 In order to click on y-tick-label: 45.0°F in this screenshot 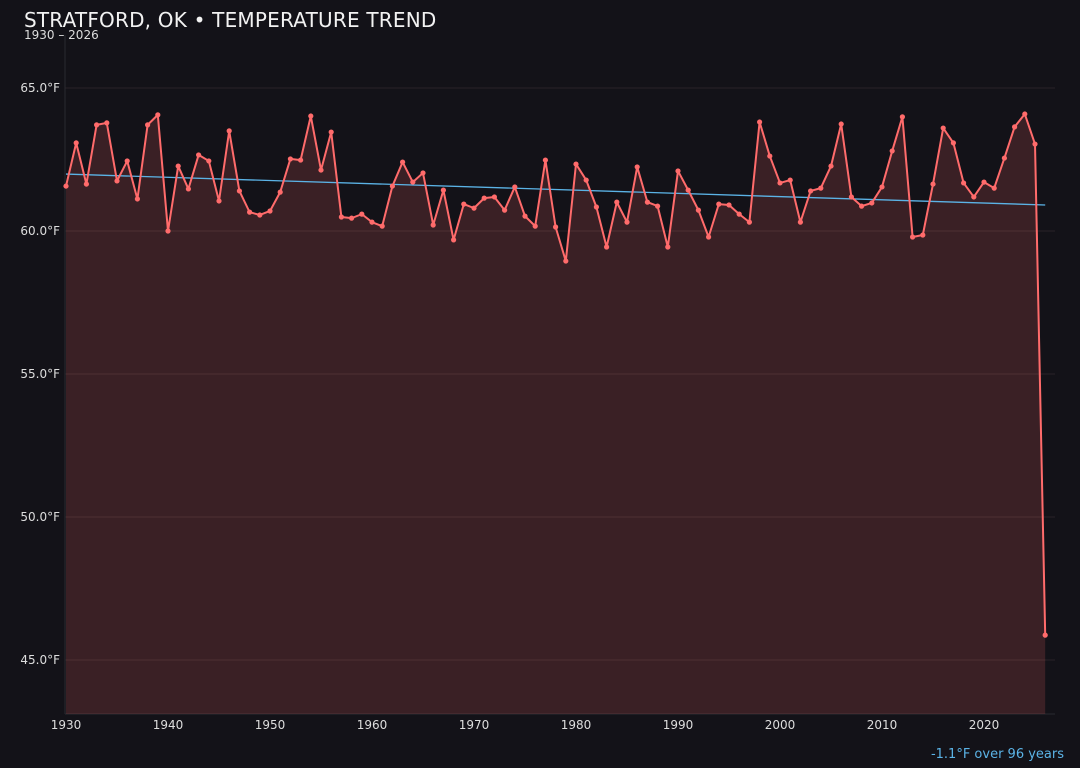, I will do `click(40, 660)`.